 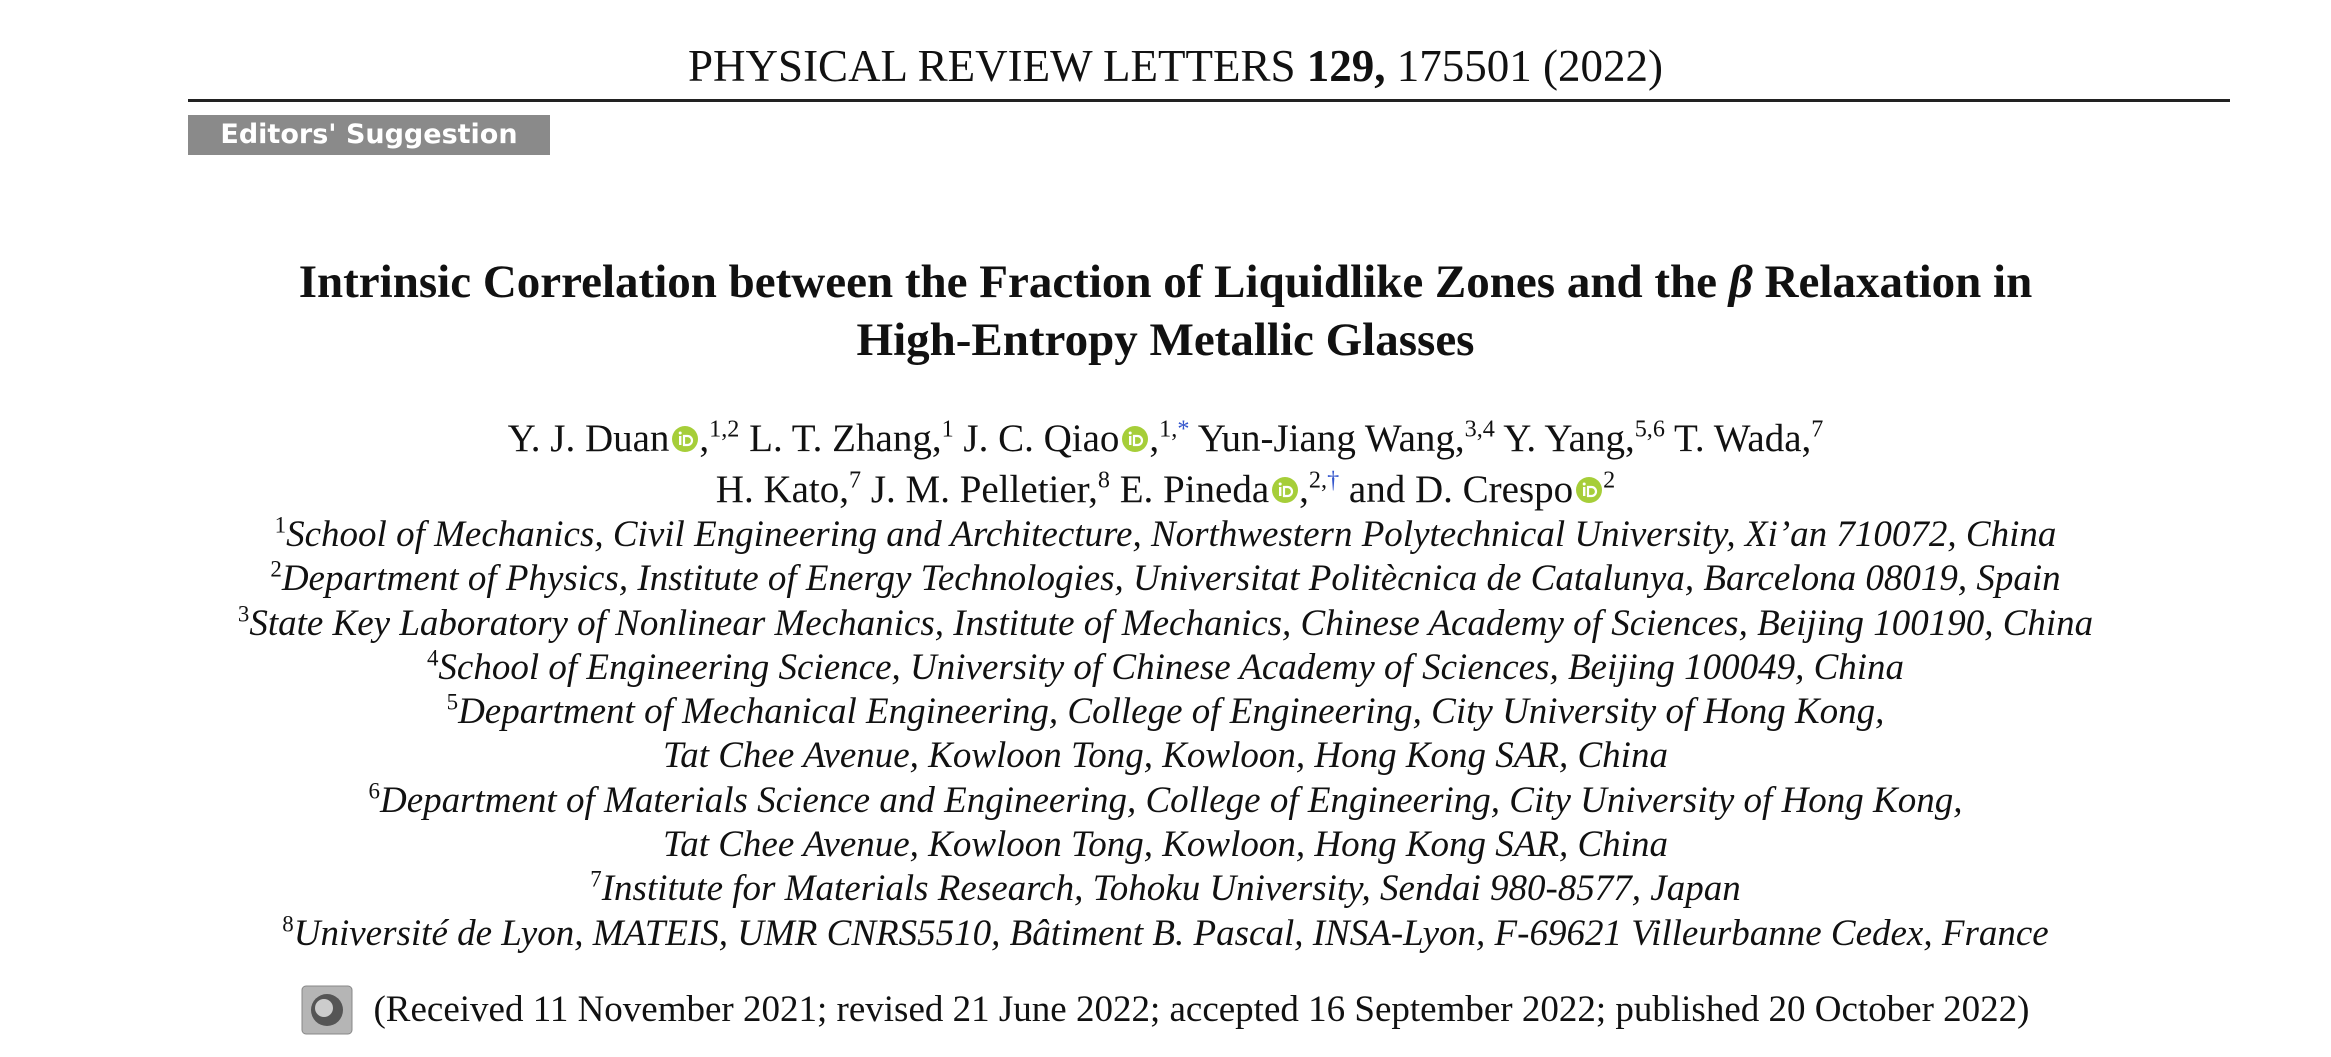 I want to click on footnote-mark: *, so click(x=1183, y=429).